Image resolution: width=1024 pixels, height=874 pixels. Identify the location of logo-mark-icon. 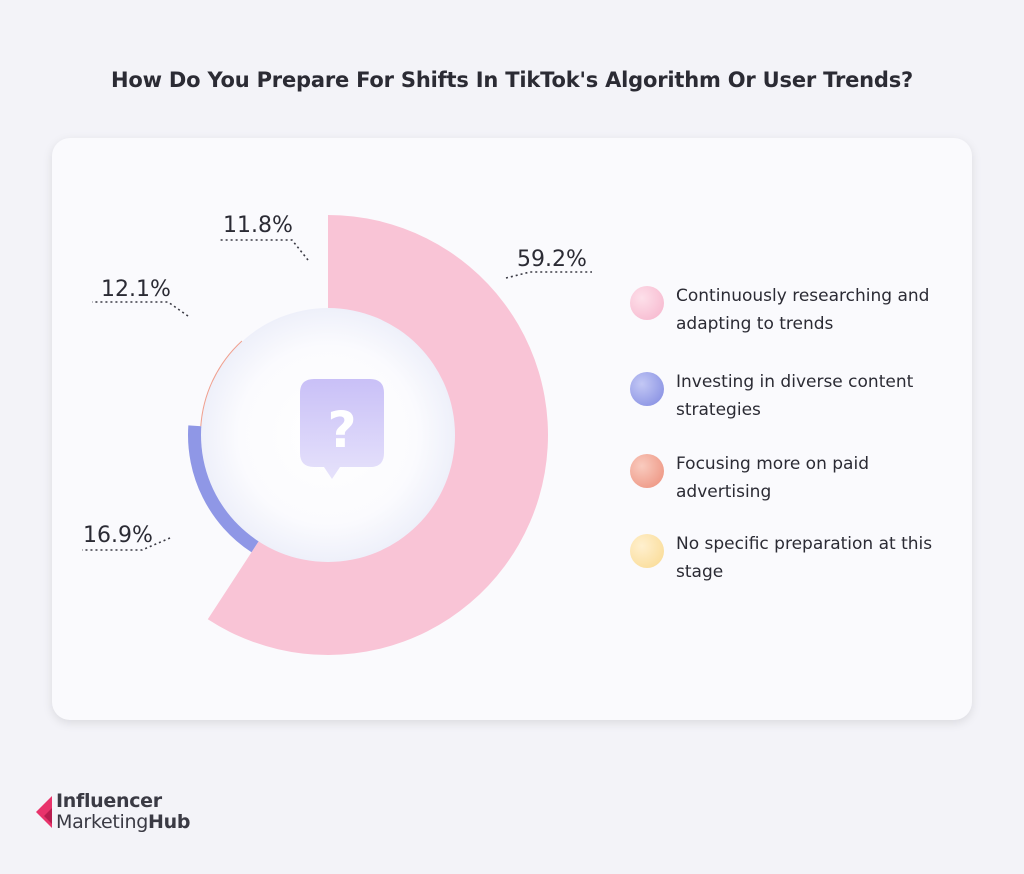
(44, 812).